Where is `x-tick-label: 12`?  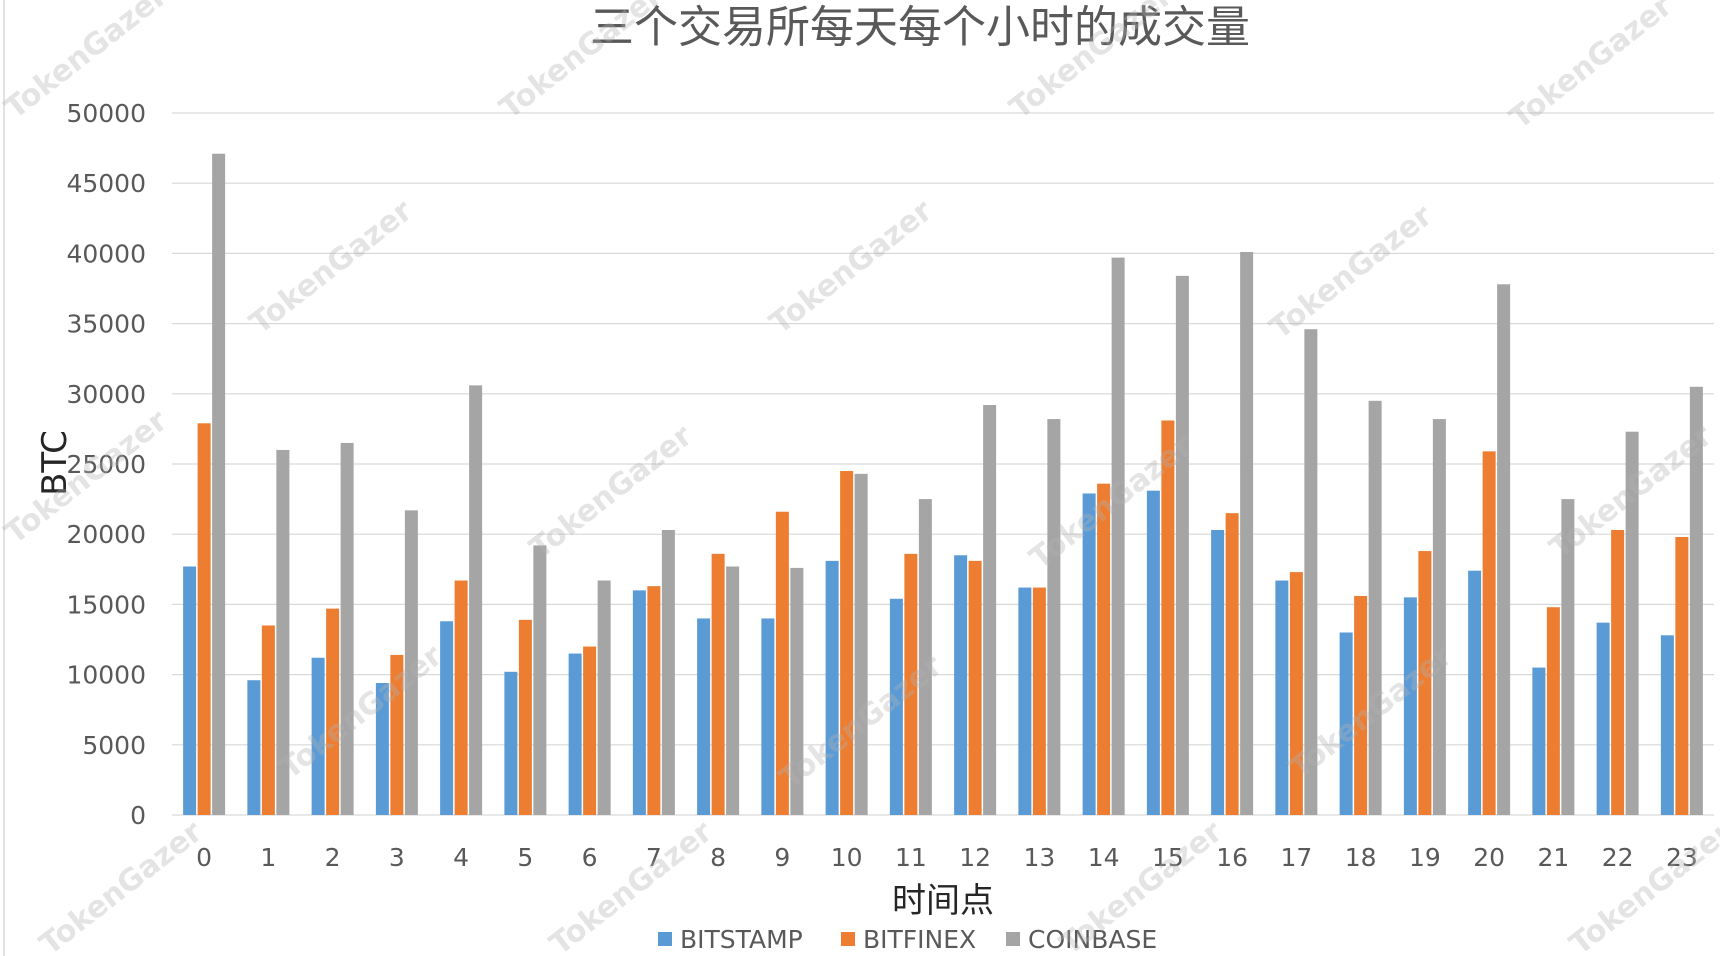 x-tick-label: 12 is located at coordinates (975, 857).